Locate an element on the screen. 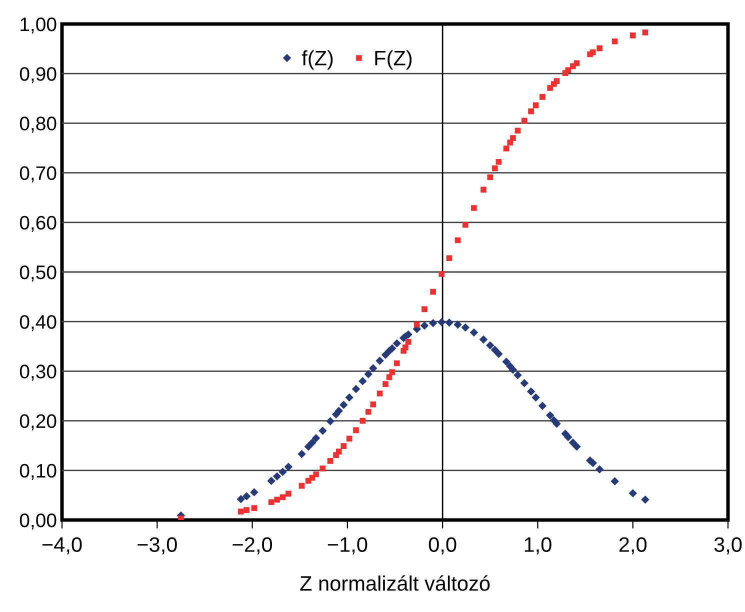  y-tick-label: 0,20 is located at coordinates (38, 422).